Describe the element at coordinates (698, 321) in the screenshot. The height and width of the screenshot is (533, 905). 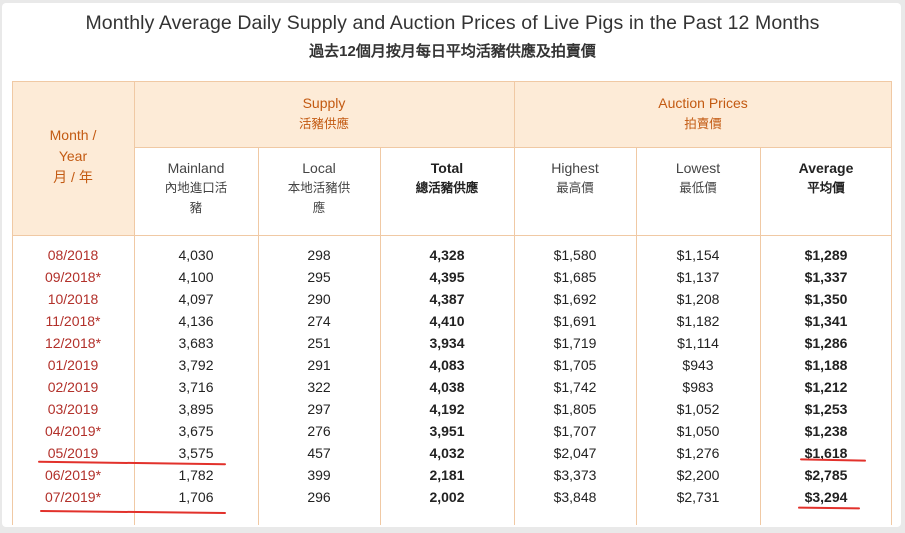
I see `cell-lowest: $1,182` at that location.